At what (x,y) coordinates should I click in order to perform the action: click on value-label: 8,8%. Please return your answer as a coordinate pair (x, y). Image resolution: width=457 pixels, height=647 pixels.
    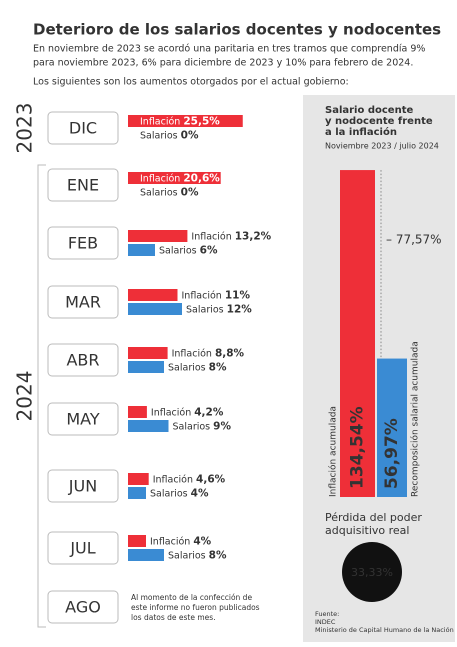
    Looking at the image, I should click on (230, 354).